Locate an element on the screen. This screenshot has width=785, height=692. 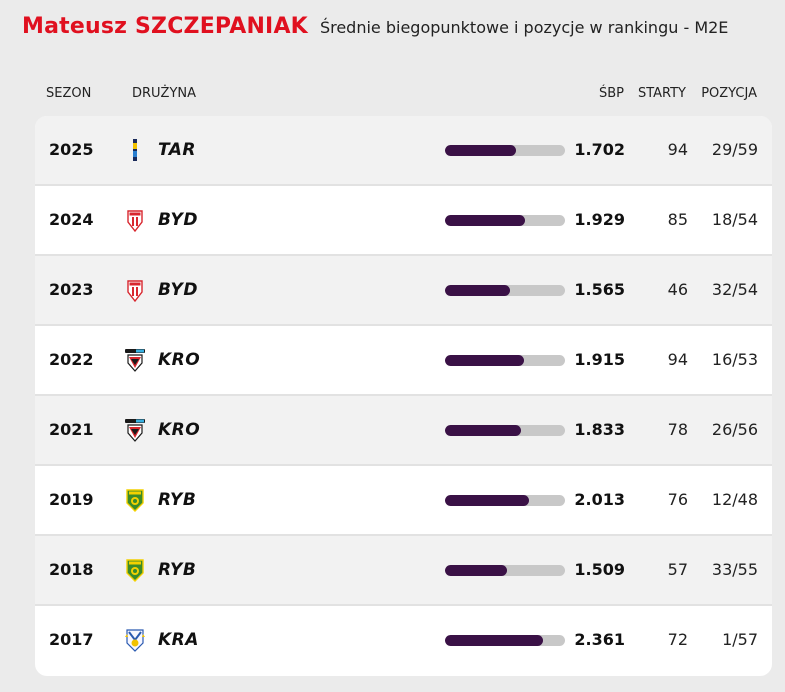
position-cell: 12/48 is located at coordinates (734, 499).